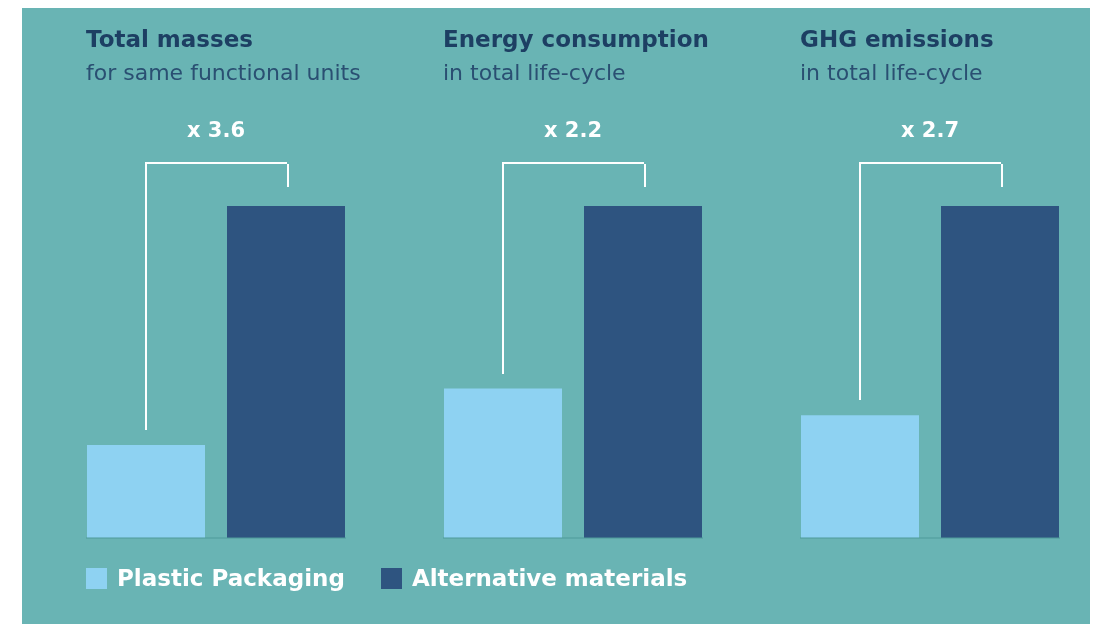  I want to click on chart-title: Energy consumption, so click(576, 39).